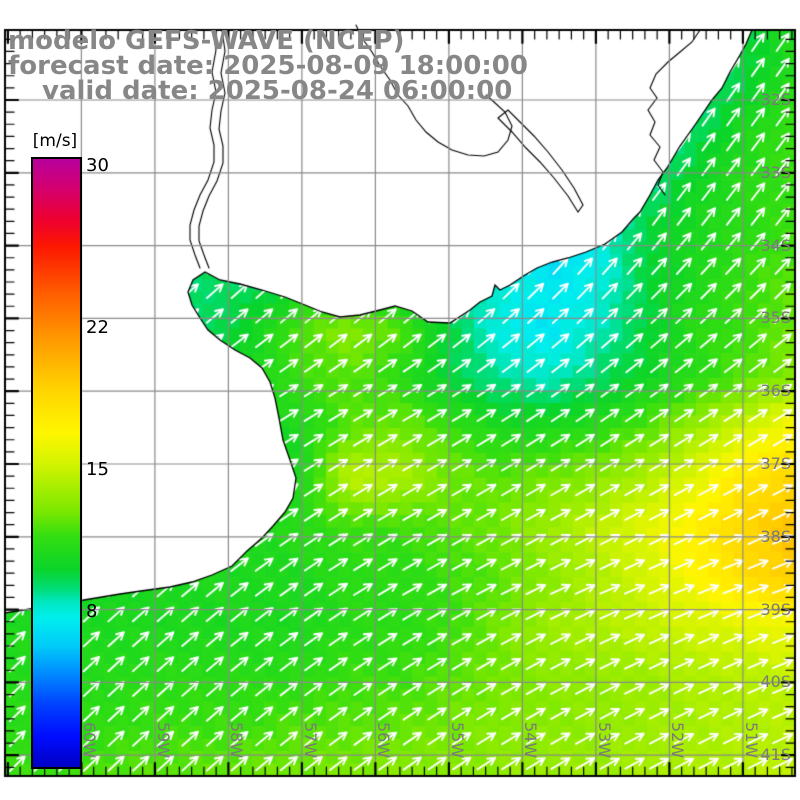  What do you see at coordinates (751, 740) in the screenshot?
I see `lon-label-51W: 51W` at bounding box center [751, 740].